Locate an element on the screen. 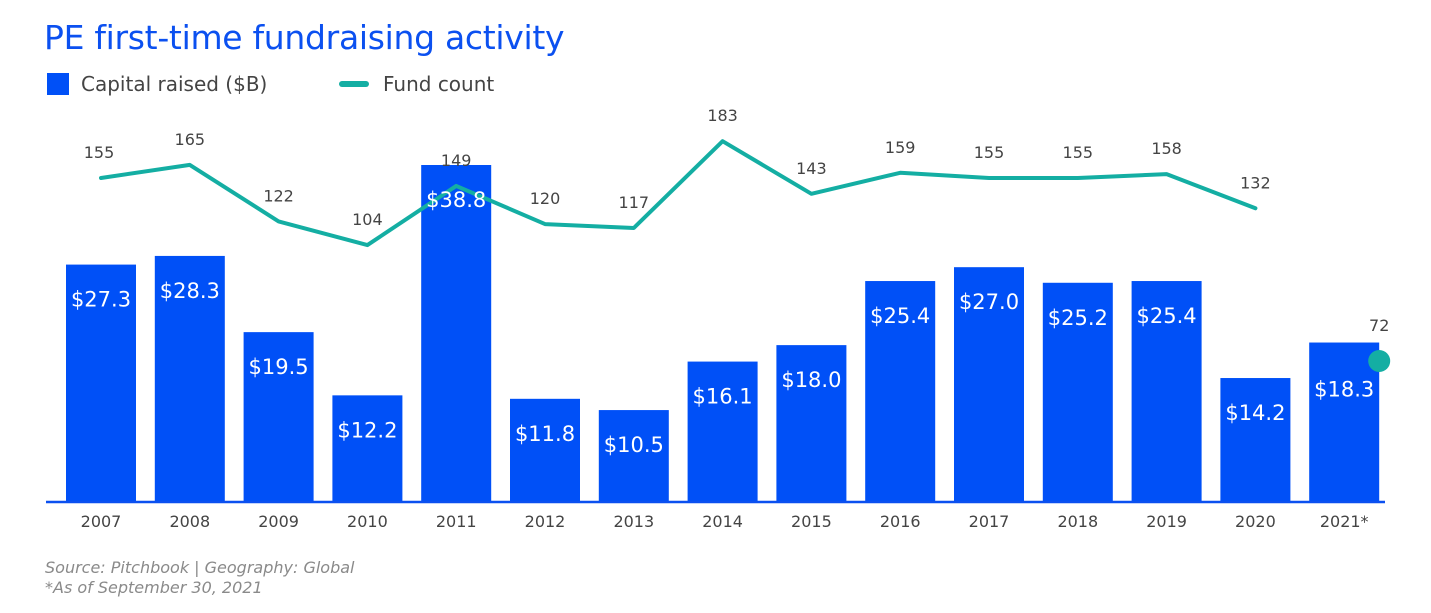  bar-value-label: $28.3 is located at coordinates (190, 291).